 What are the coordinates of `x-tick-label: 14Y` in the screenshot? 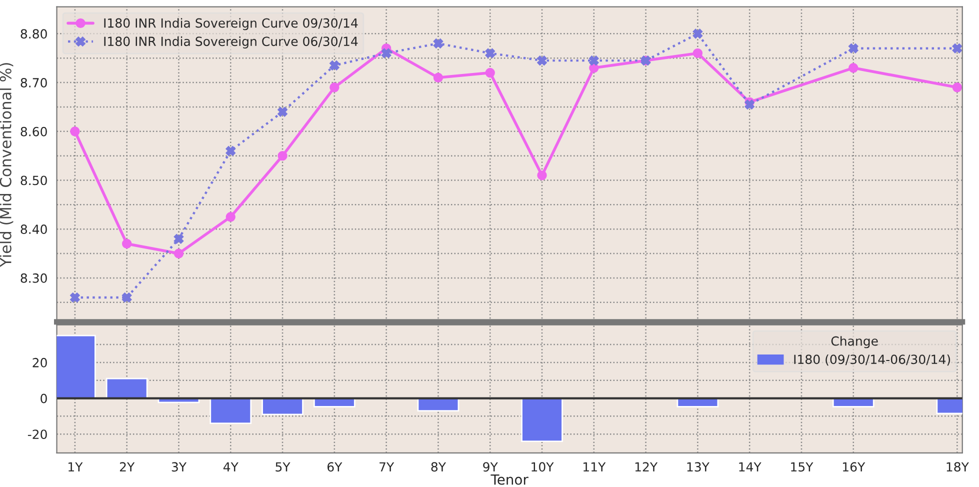 It's located at (750, 467).